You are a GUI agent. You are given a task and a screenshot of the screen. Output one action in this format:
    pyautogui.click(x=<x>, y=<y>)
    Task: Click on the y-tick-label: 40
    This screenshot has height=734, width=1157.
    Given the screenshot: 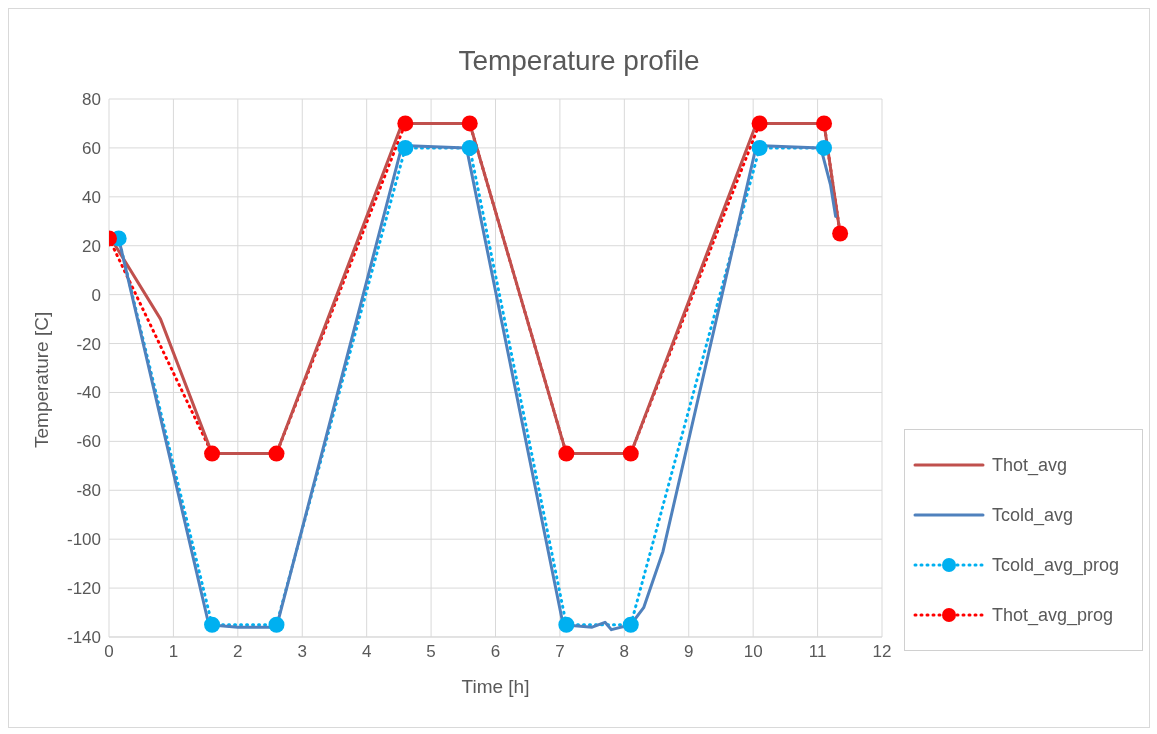 What is the action you would take?
    pyautogui.click(x=91, y=197)
    